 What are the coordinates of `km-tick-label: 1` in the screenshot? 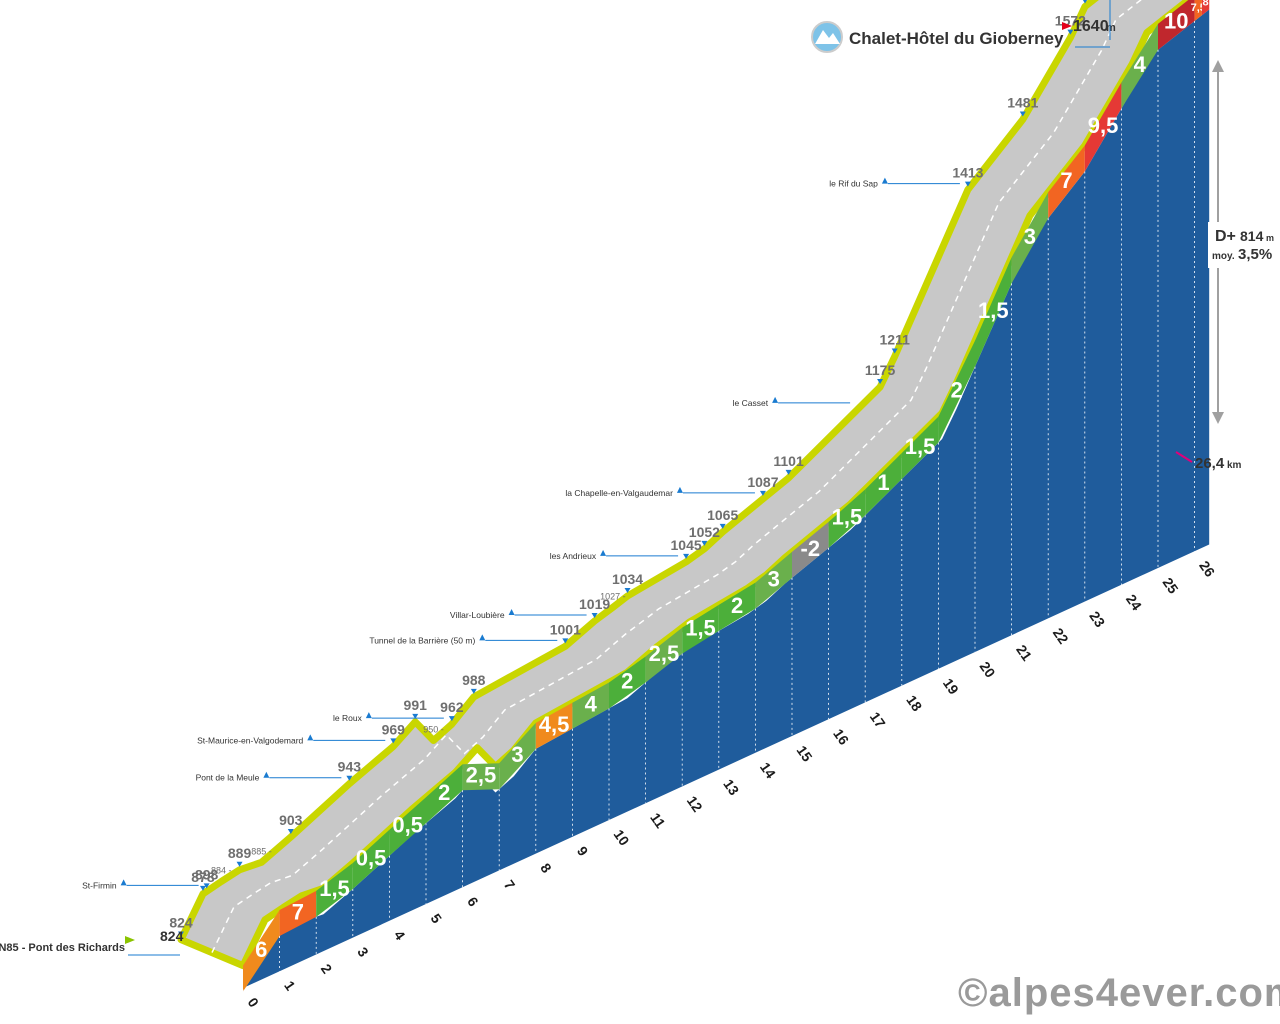 It's located at (290, 986).